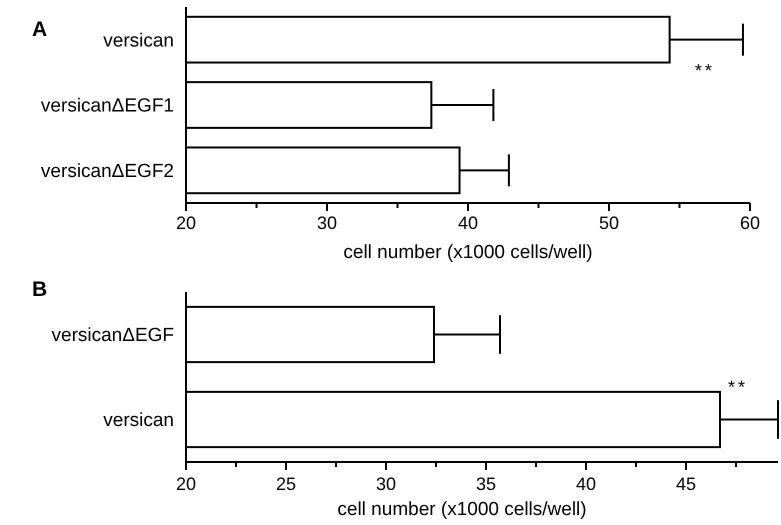 Image resolution: width=781 pixels, height=525 pixels. What do you see at coordinates (40, 29) in the screenshot?
I see `text: A` at bounding box center [40, 29].